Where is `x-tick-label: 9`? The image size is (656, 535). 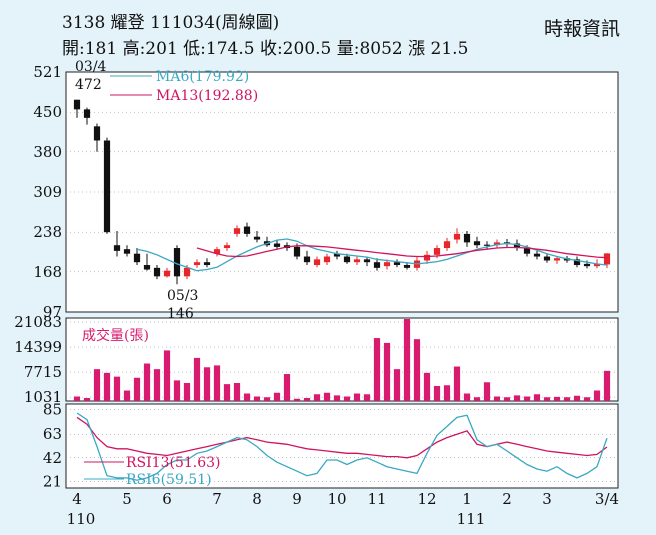 x-tick-label: 9 is located at coordinates (297, 499).